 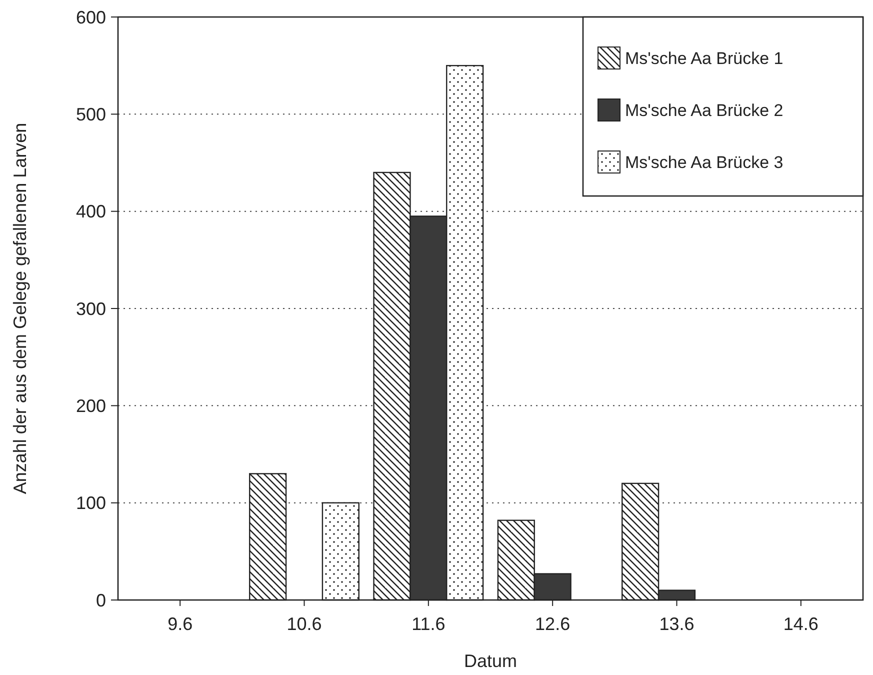 I want to click on x-tick-label: 14.6, so click(x=800, y=624).